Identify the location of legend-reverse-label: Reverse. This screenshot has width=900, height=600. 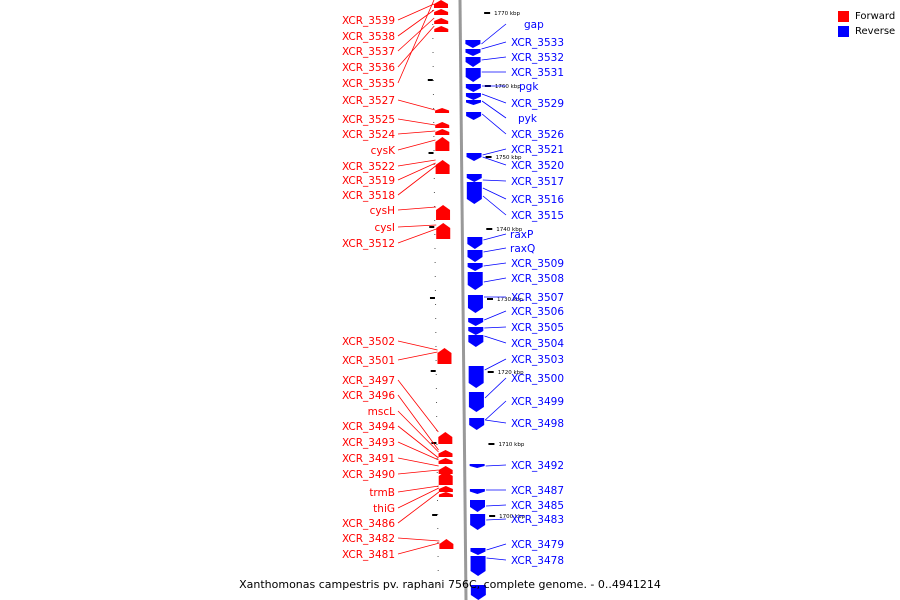
(875, 31).